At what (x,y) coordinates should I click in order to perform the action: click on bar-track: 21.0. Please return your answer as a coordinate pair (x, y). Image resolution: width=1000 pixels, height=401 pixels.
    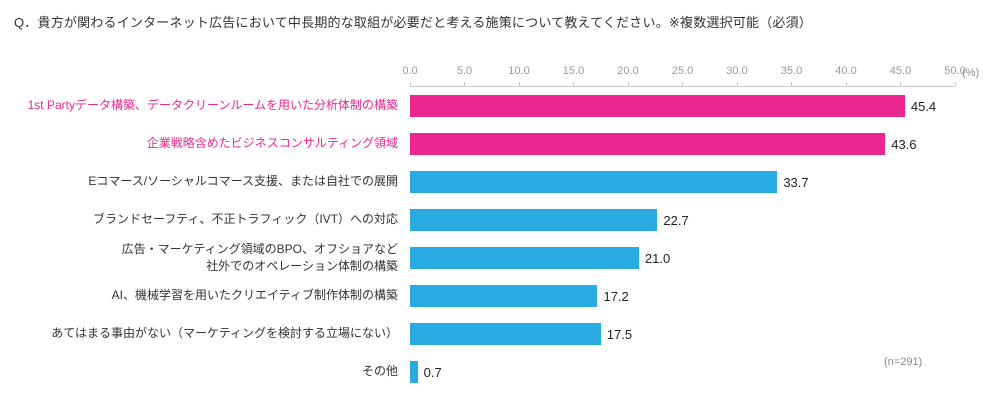
    Looking at the image, I should click on (690, 258).